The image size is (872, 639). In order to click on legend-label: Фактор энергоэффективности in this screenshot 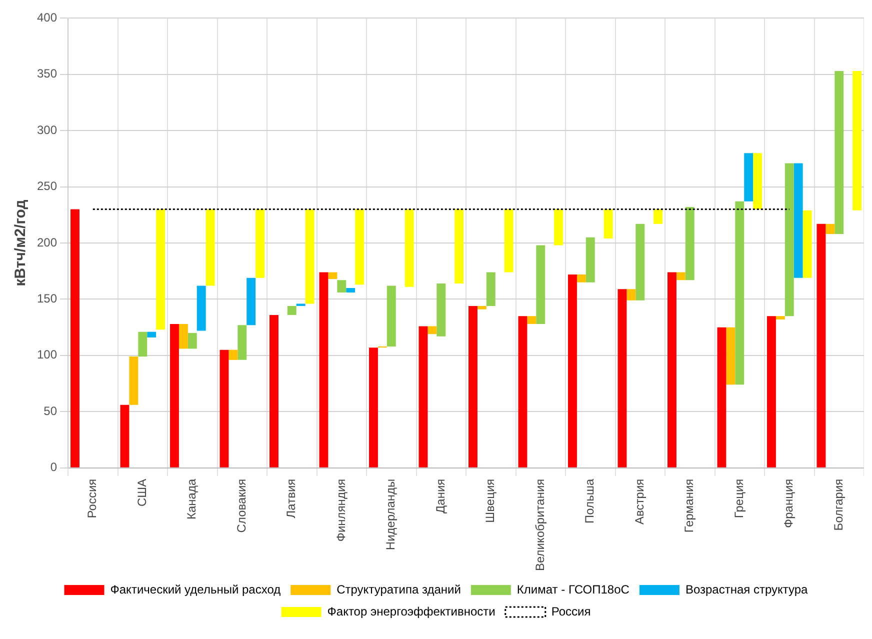, I will do `click(411, 611)`.